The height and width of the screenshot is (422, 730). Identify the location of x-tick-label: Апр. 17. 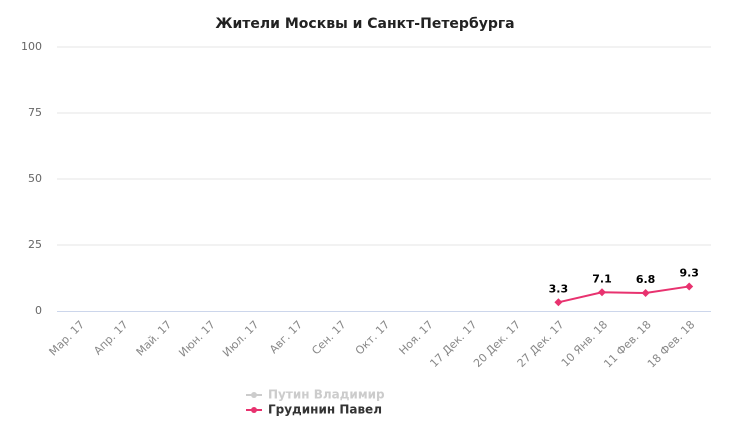
(110, 337).